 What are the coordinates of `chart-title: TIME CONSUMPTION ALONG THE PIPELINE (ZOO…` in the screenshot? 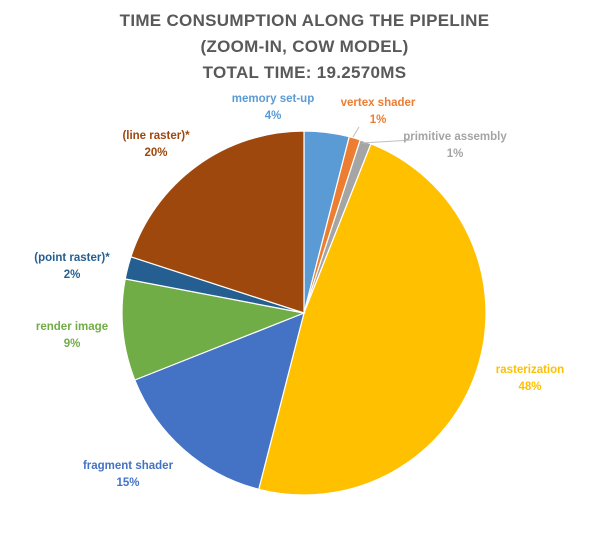 It's located at (304, 47).